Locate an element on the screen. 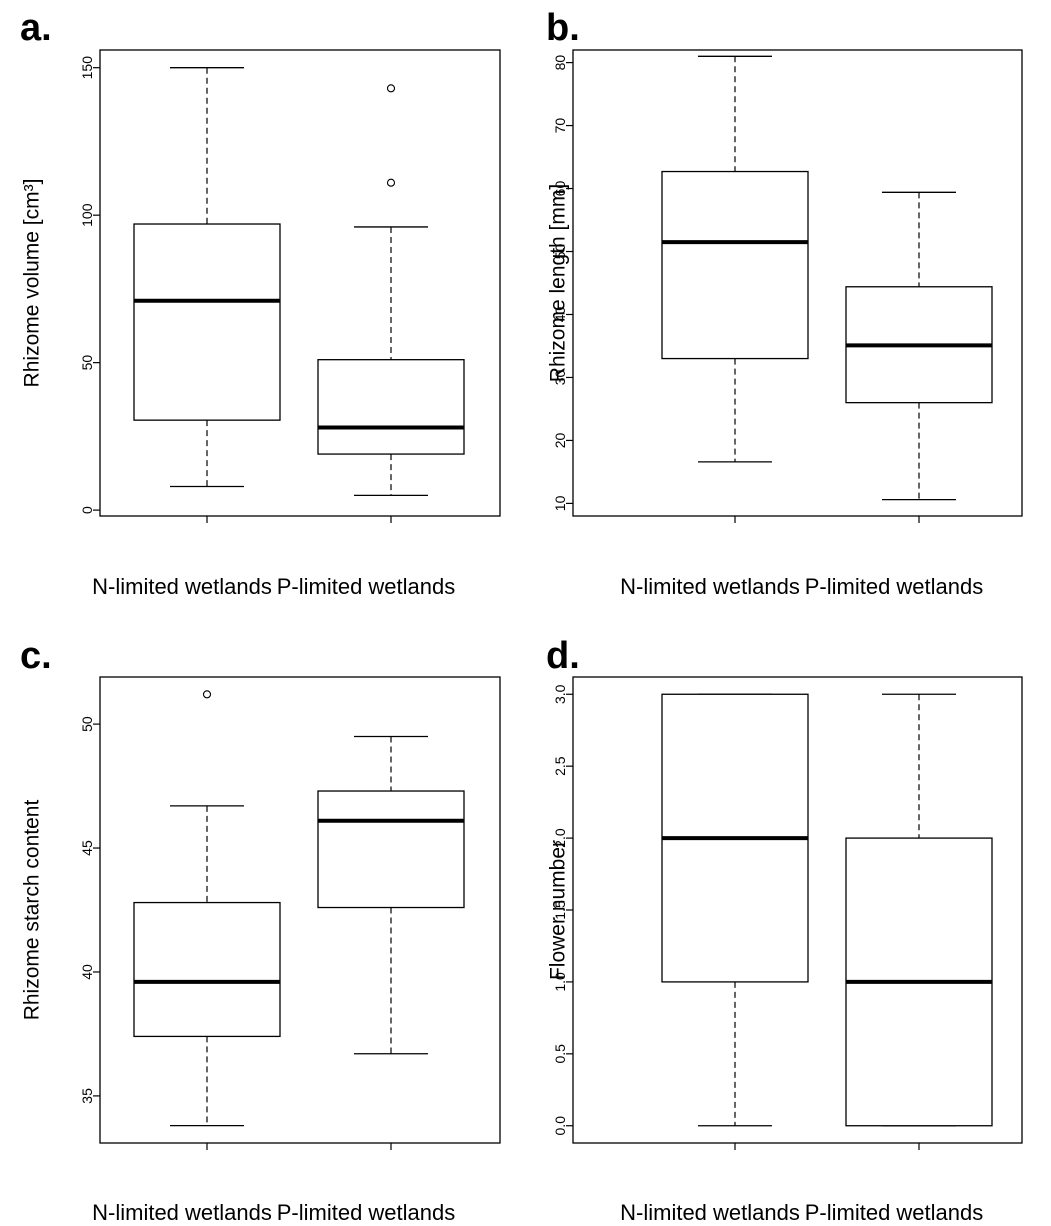 The image size is (1051, 1226). y-axis-title: Flower number is located at coordinates (558, 910).